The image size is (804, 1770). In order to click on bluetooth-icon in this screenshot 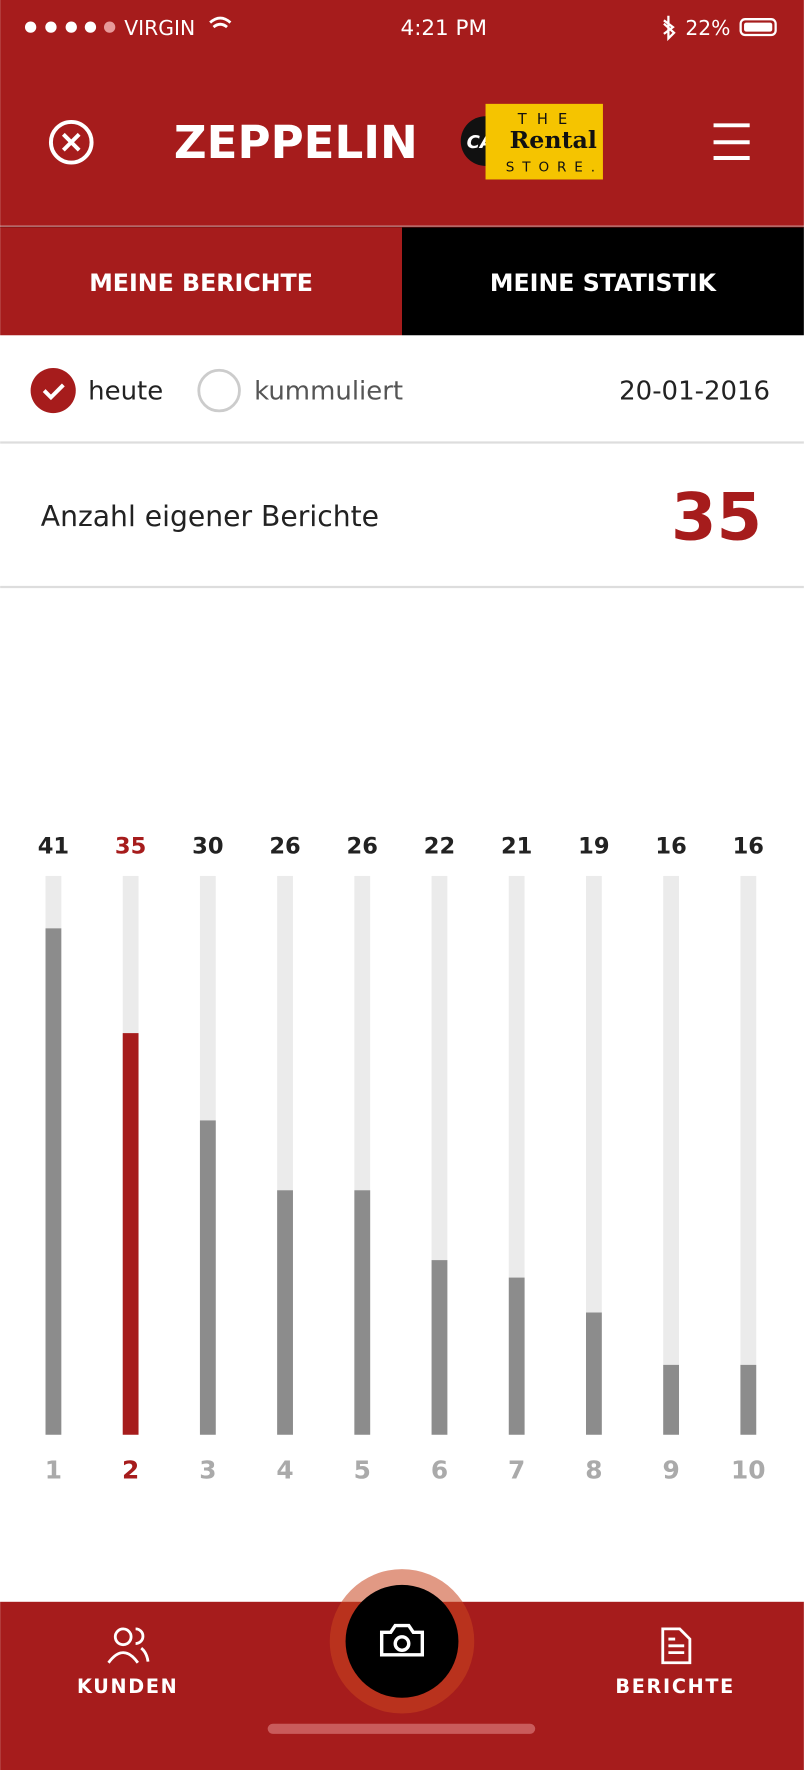, I will do `click(669, 28)`.